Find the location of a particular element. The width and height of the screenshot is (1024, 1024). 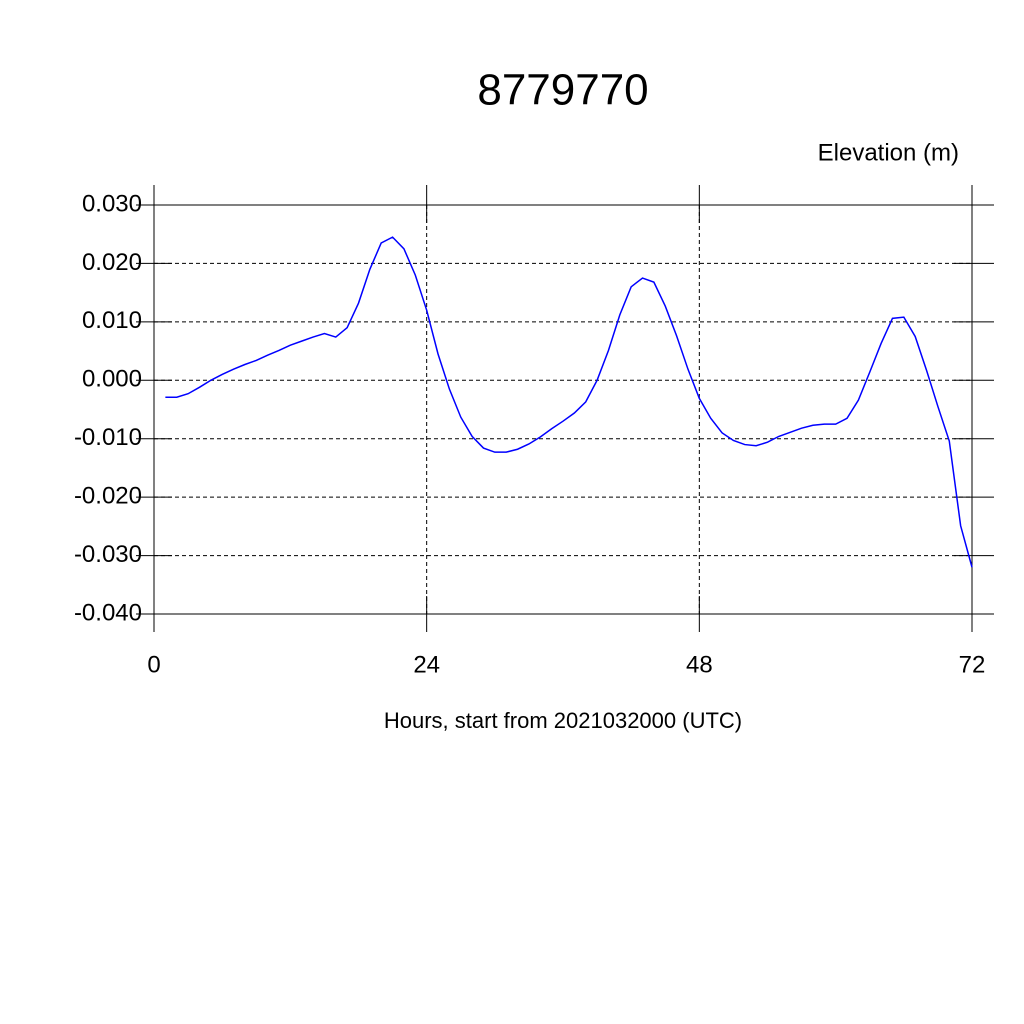

y-tick-label: -0.040 is located at coordinates (108, 612).